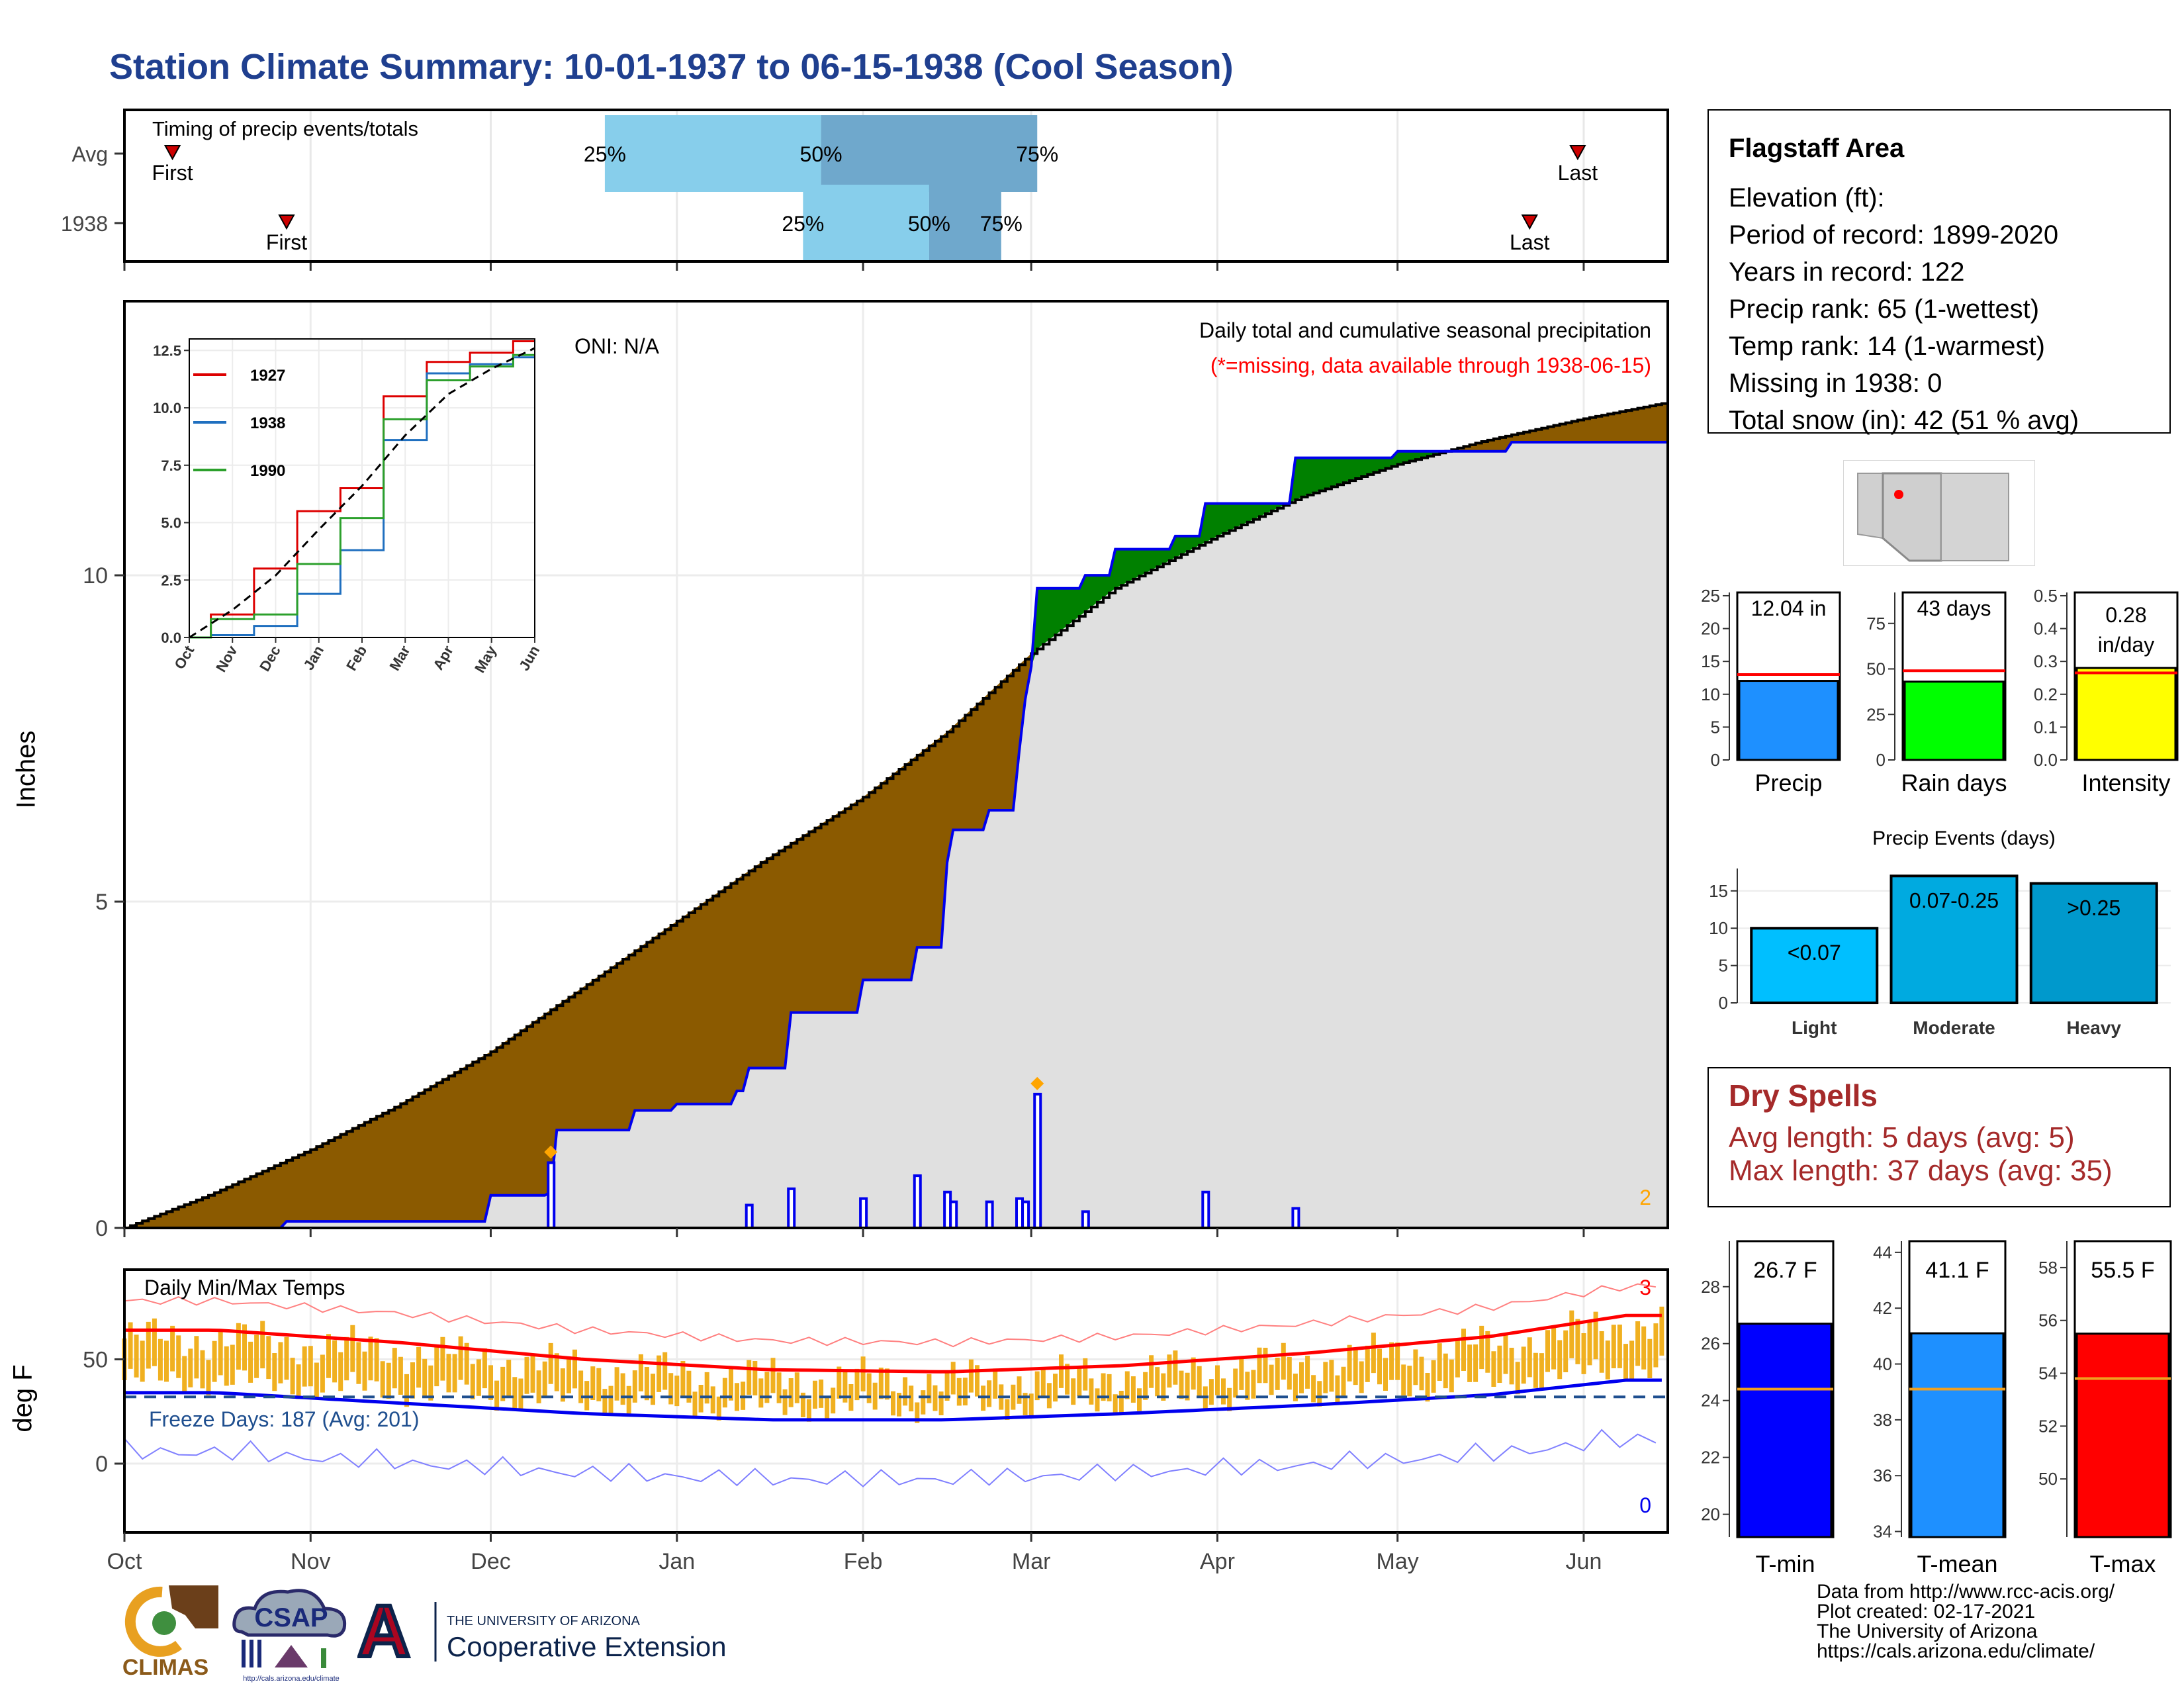  I want to click on gauge-label-Precip: Precip, so click(1788, 782).